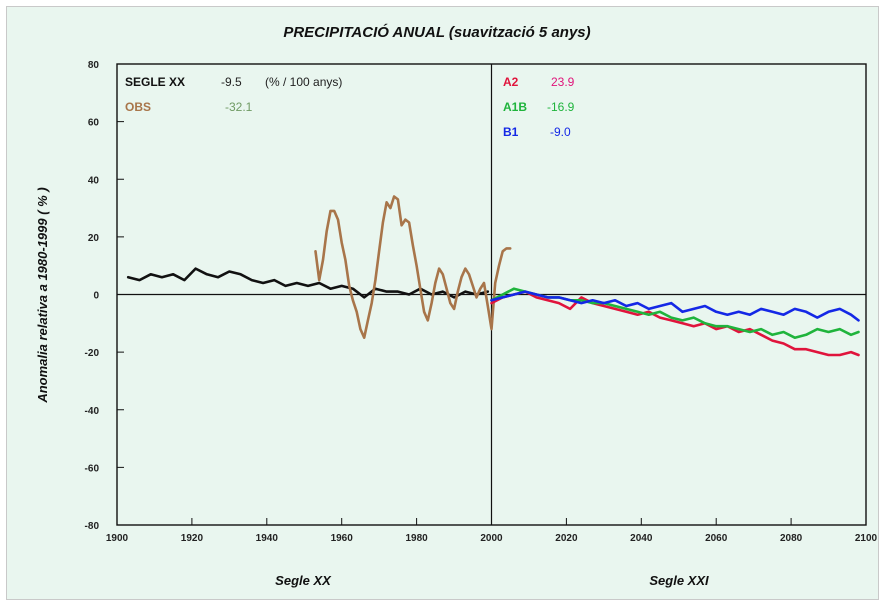  I want to click on x-tick-label: 1980, so click(416, 538).